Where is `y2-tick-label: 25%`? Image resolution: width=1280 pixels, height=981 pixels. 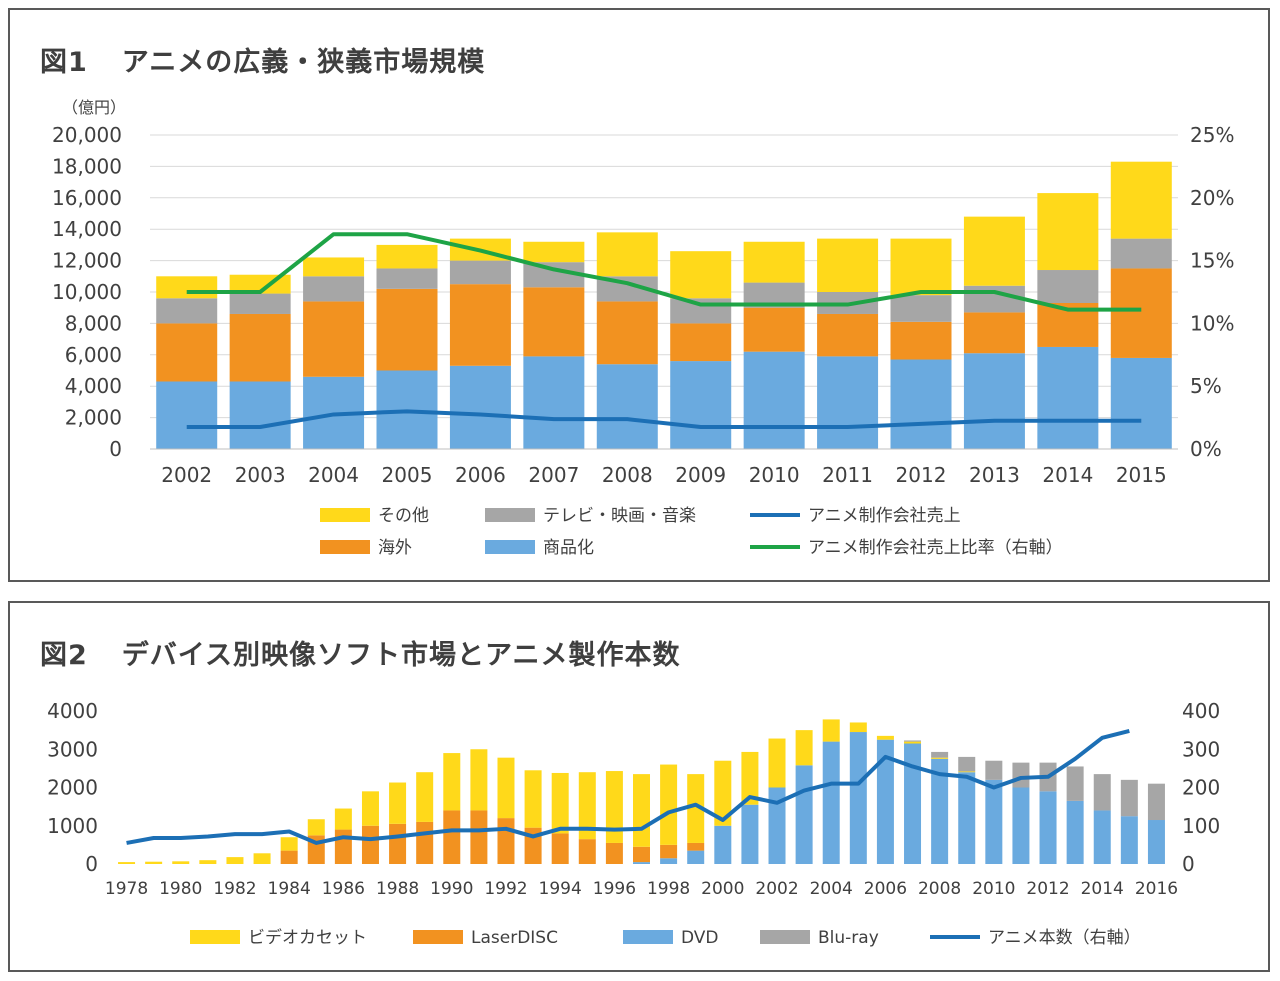
y2-tick-label: 25% is located at coordinates (1212, 135).